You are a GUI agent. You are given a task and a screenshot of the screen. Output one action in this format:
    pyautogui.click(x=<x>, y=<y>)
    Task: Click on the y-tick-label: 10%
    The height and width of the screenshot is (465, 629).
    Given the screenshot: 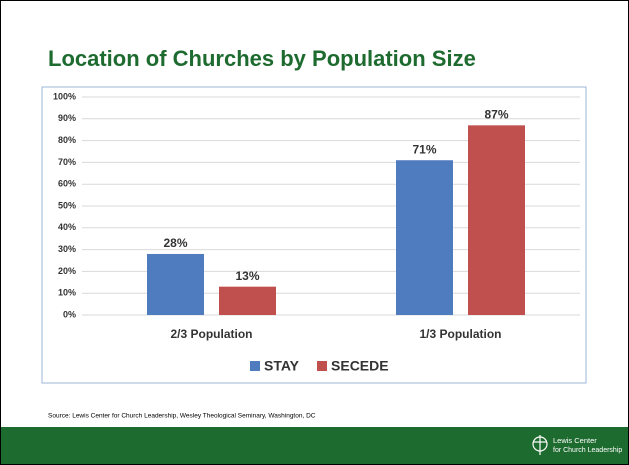 What is the action you would take?
    pyautogui.click(x=67, y=293)
    